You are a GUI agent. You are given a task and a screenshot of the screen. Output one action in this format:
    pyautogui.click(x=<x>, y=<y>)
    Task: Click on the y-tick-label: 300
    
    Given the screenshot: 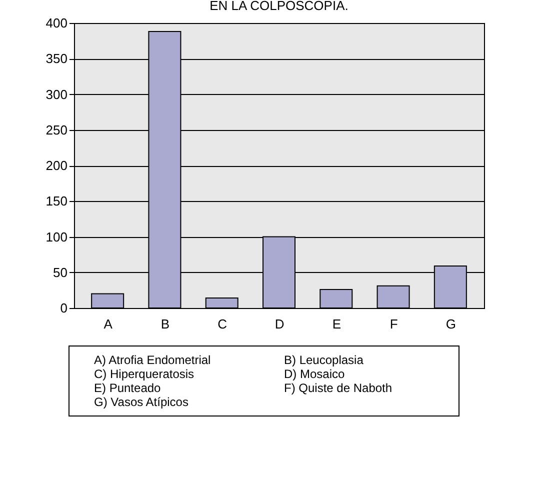 What is the action you would take?
    pyautogui.click(x=57, y=94)
    